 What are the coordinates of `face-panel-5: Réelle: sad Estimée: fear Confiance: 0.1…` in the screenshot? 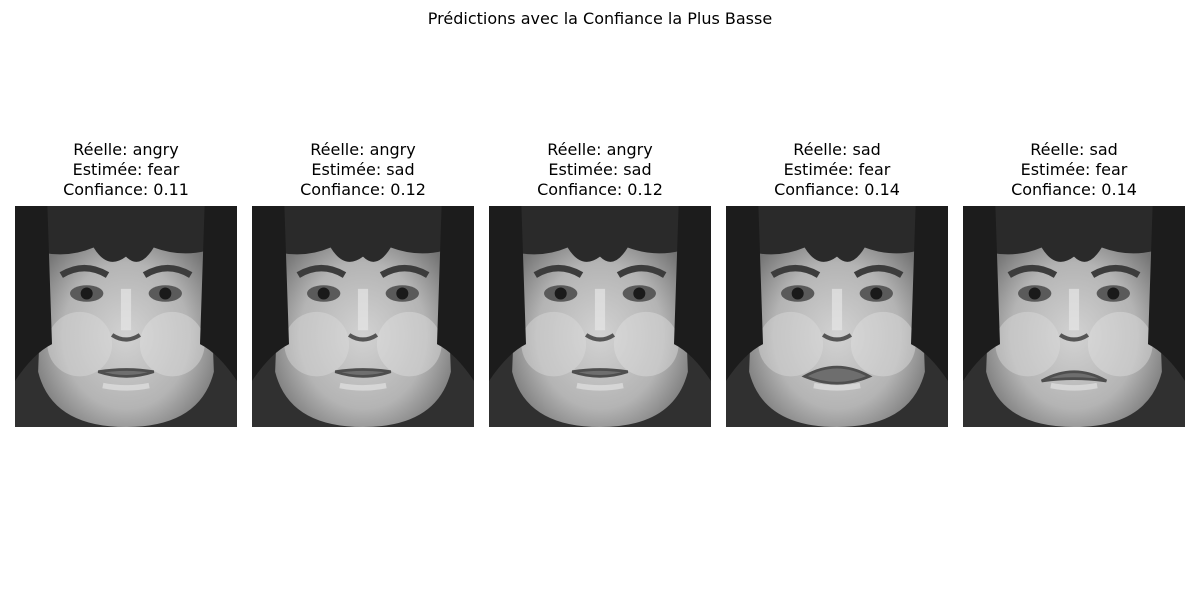 It's located at (1074, 284).